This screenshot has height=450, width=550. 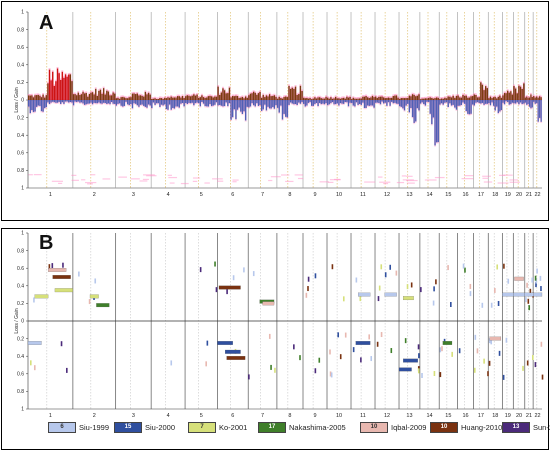 I want to click on chromosome-label: 14, so click(x=429, y=416).